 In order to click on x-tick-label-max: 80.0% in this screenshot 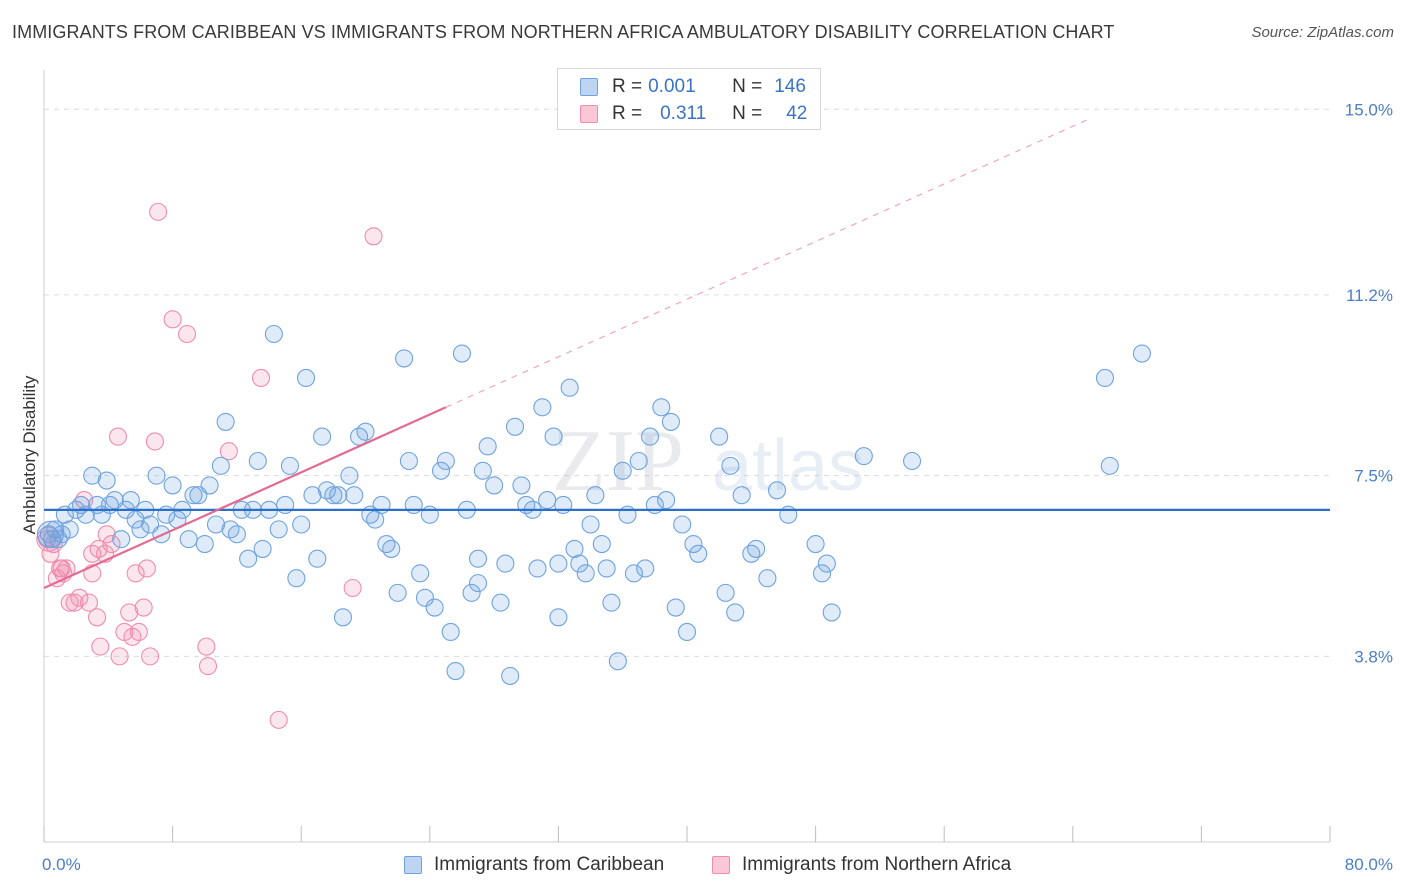, I will do `click(1369, 864)`.